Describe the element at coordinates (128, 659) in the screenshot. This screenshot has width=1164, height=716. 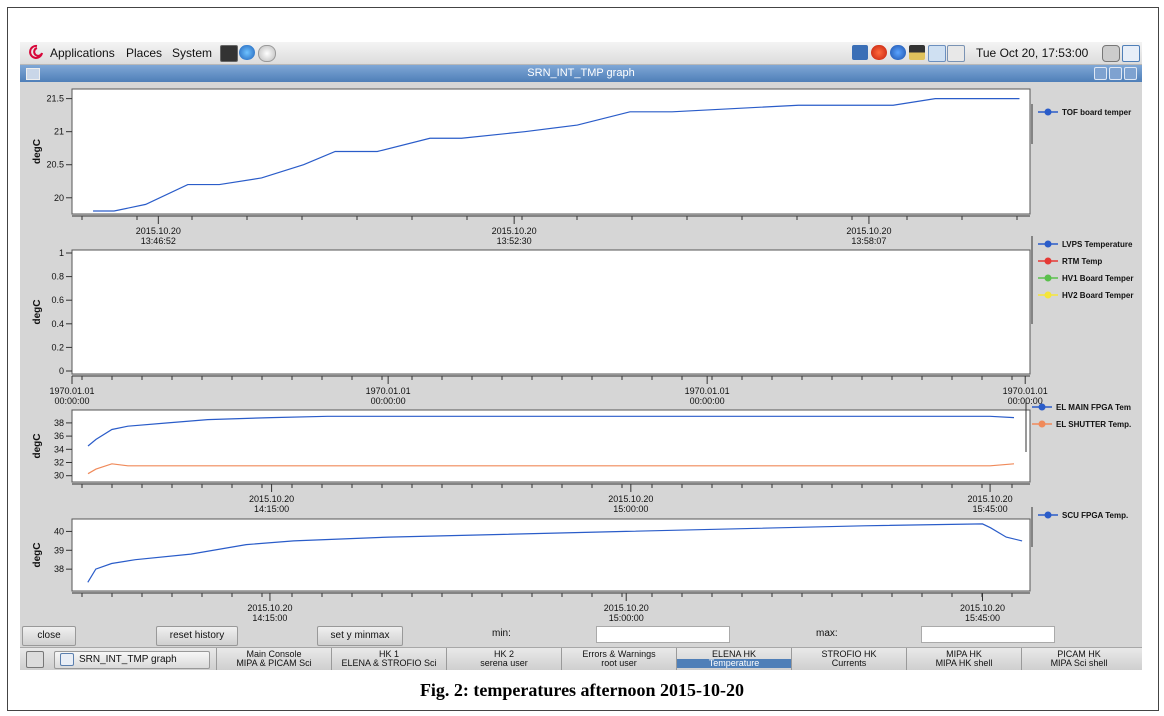
I see `task-button-label: SRN_INT_TMP graph` at that location.